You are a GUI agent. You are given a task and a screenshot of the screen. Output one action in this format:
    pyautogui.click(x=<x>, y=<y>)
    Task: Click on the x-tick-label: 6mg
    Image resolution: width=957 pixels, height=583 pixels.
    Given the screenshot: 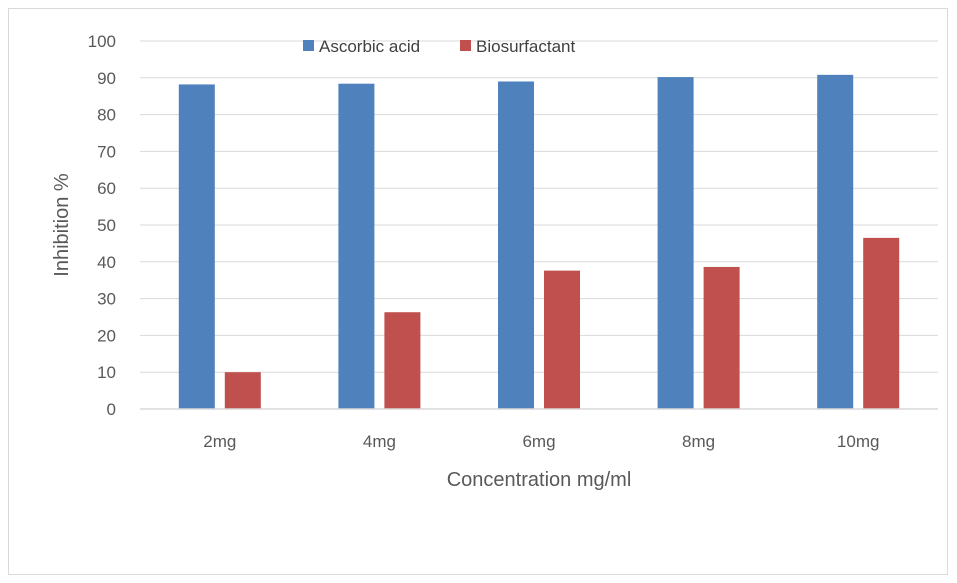 What is the action you would take?
    pyautogui.click(x=538, y=441)
    